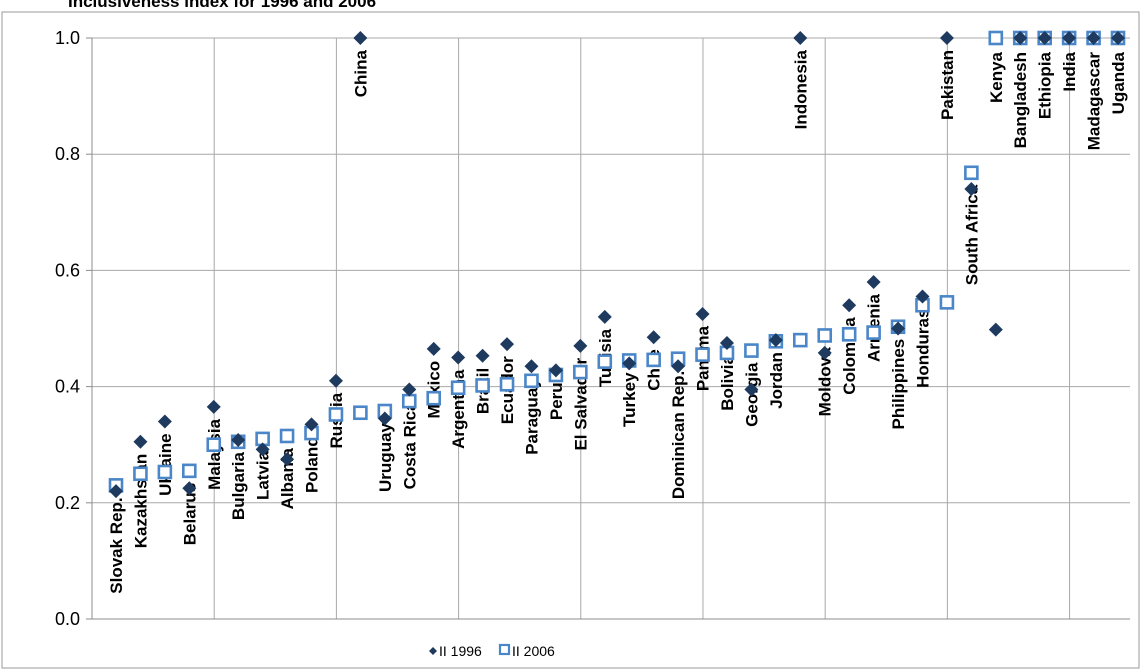 This screenshot has width=1141, height=670. I want to click on category-label: Bolivia, so click(727, 382).